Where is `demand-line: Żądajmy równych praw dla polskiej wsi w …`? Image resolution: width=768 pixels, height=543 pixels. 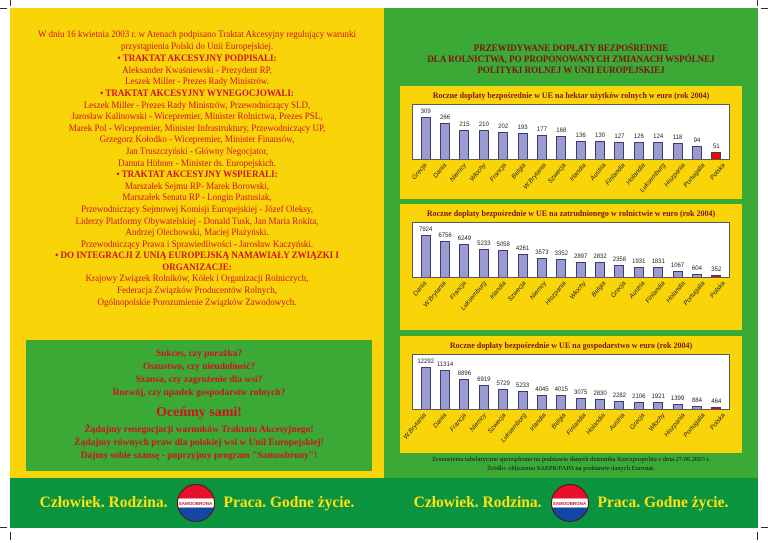
demand-line: Żądajmy równych praw dla polskiej wsi w … is located at coordinates (199, 443).